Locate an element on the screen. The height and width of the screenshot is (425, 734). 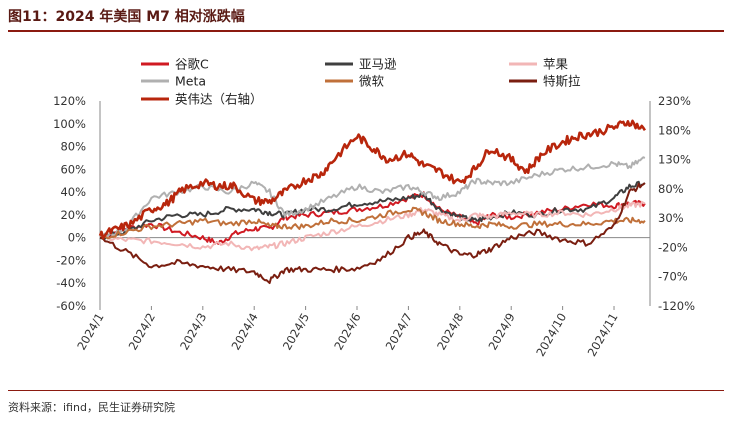
y-left-tick-label: 0% is located at coordinates (77, 238).